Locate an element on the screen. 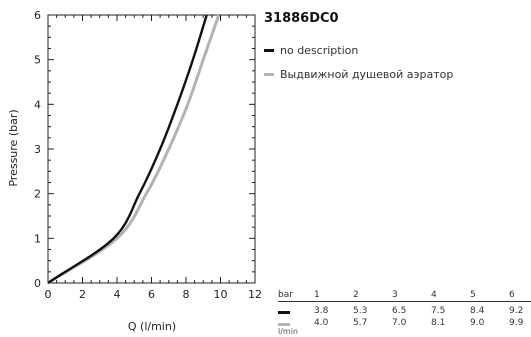  x-tick-label: 8 is located at coordinates (186, 294).